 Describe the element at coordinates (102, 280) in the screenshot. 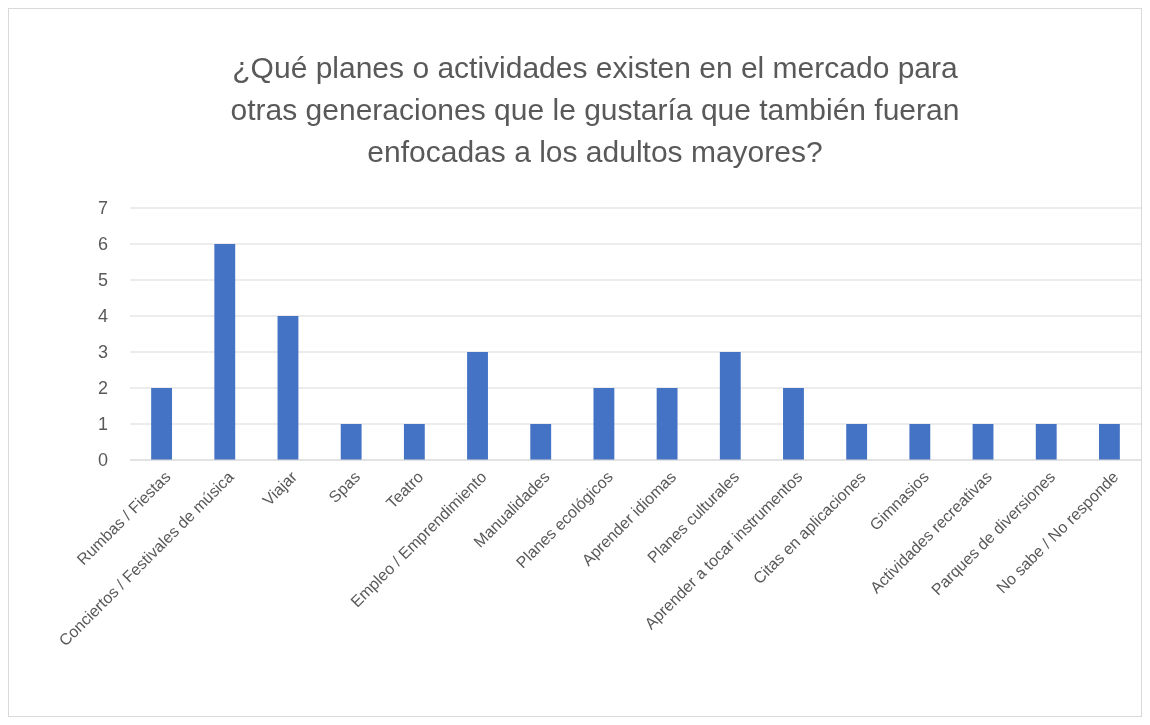

I see `y-tick-label: 5` at that location.